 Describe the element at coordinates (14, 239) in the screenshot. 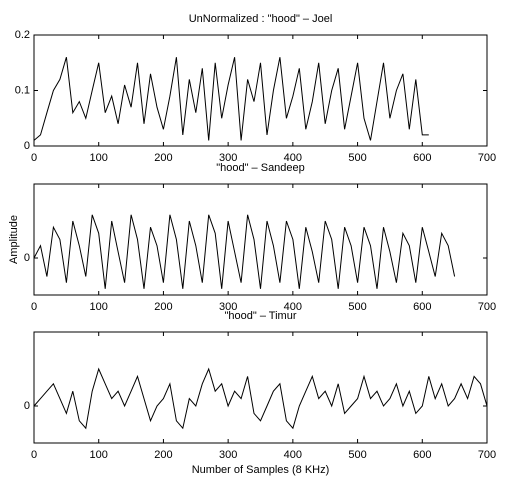

I see `y-axis-label: Amplitude` at that location.